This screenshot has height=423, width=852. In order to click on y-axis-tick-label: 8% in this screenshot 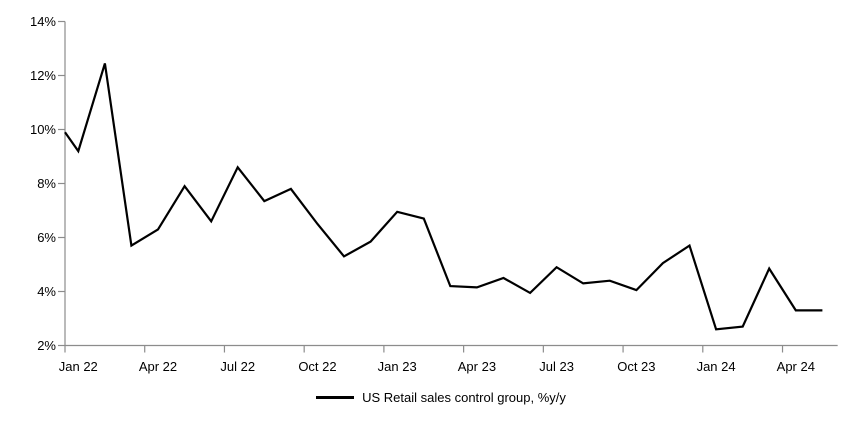, I will do `click(46, 183)`.